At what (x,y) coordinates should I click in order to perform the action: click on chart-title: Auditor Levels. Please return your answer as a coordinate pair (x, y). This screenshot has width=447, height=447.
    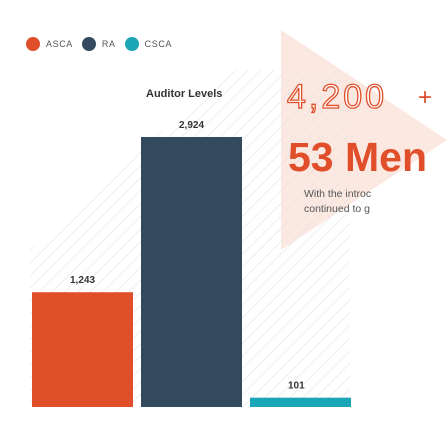
    Looking at the image, I should click on (184, 94).